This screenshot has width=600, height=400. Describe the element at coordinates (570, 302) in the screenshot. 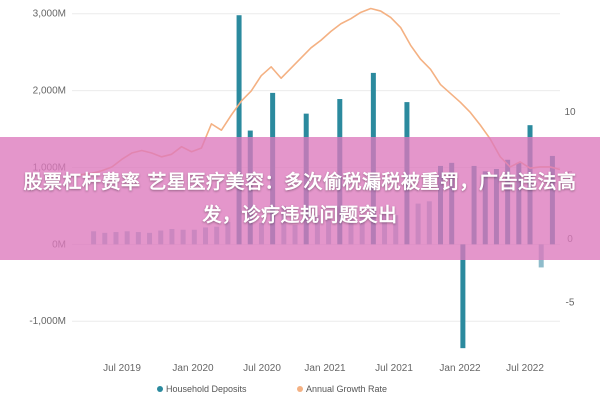

I see `right-tick-label: -5` at that location.